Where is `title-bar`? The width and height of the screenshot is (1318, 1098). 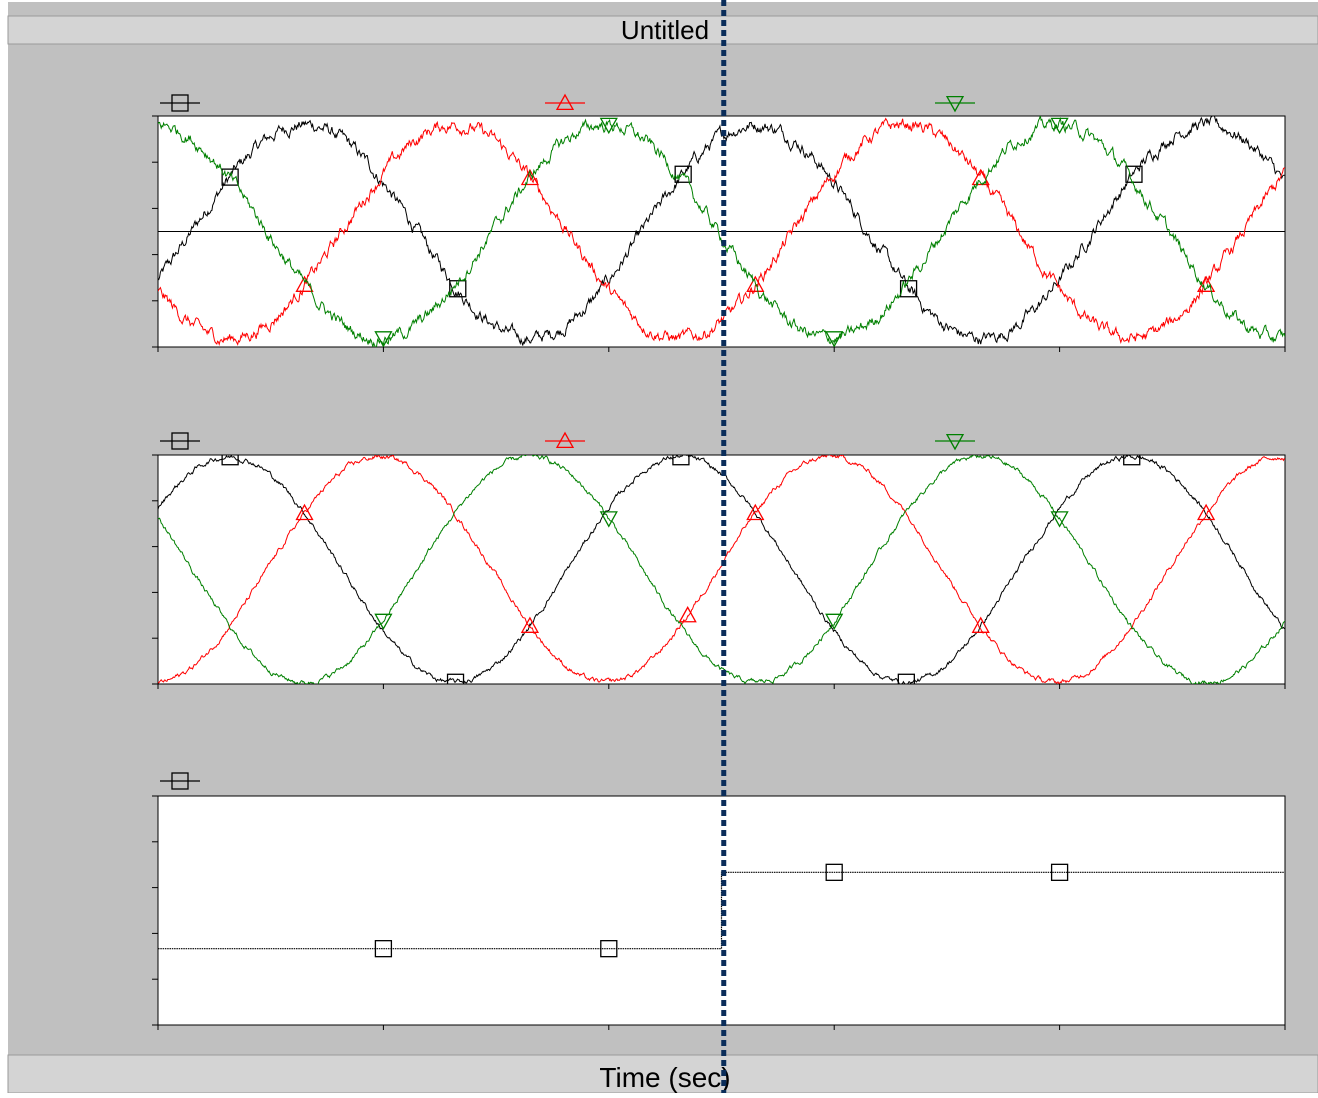 title-bar is located at coordinates (662, 30).